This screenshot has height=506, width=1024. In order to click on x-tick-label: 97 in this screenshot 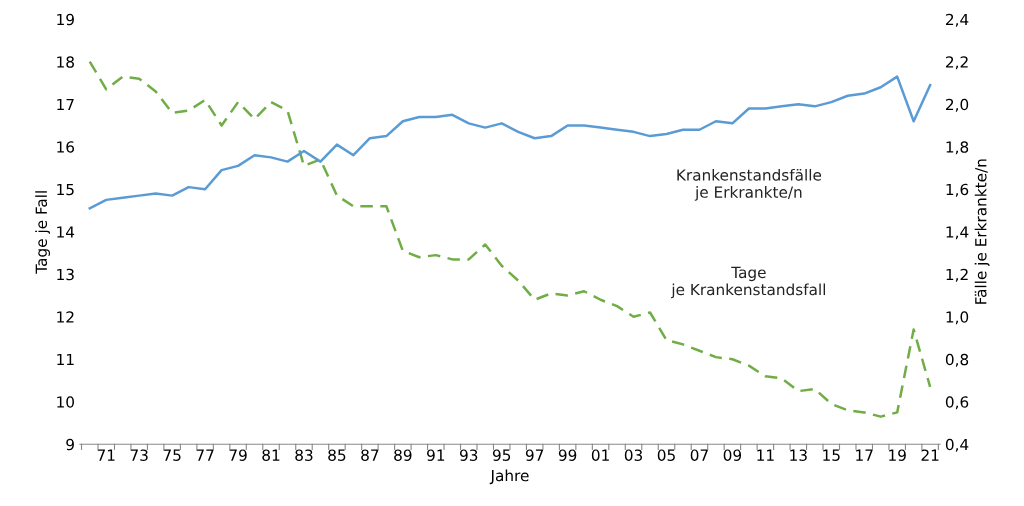, I will do `click(534, 455)`.